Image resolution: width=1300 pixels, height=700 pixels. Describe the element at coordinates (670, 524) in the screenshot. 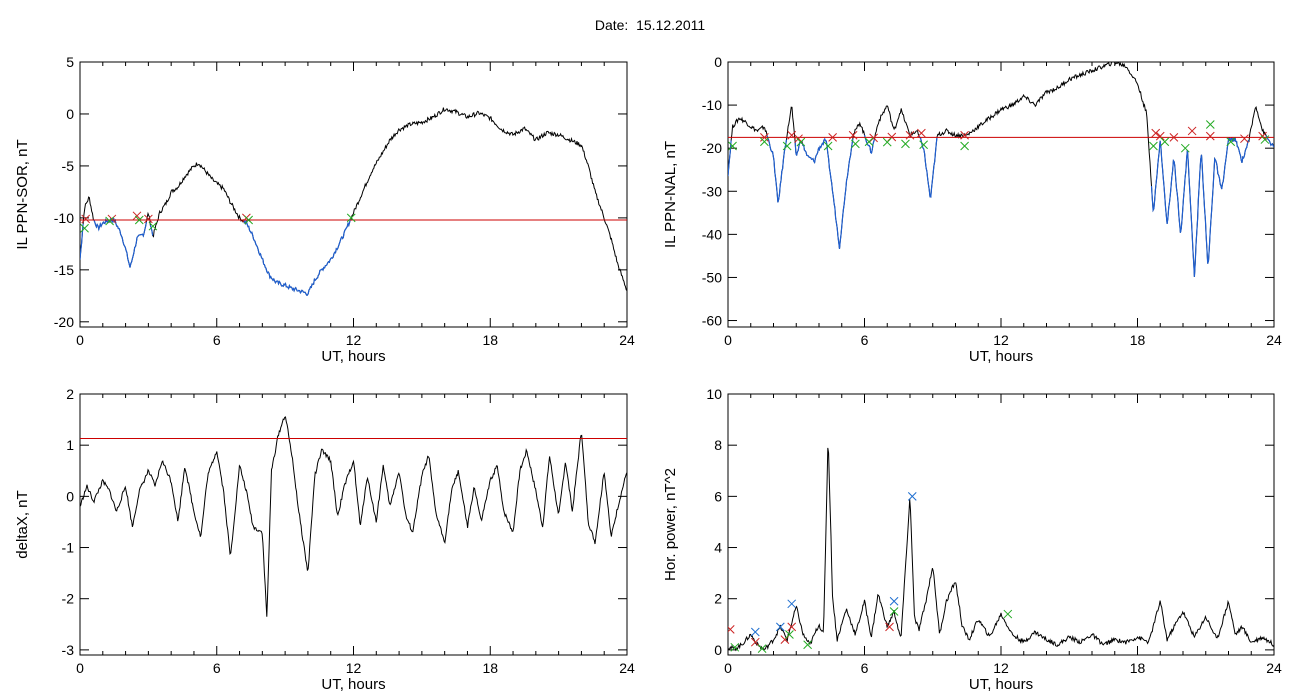

I see `y-axis-label: Hor. power, nT^2` at that location.